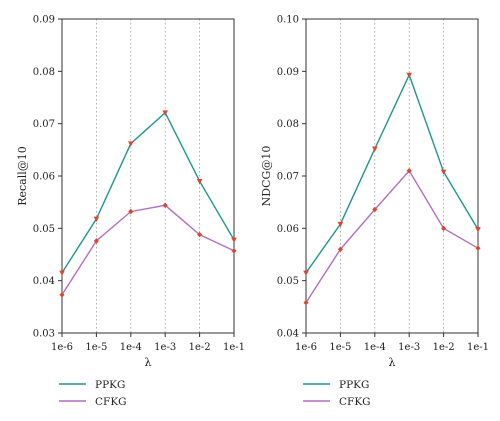 This screenshot has width=500, height=421. I want to click on y-tick-label: 0.10, so click(288, 20).